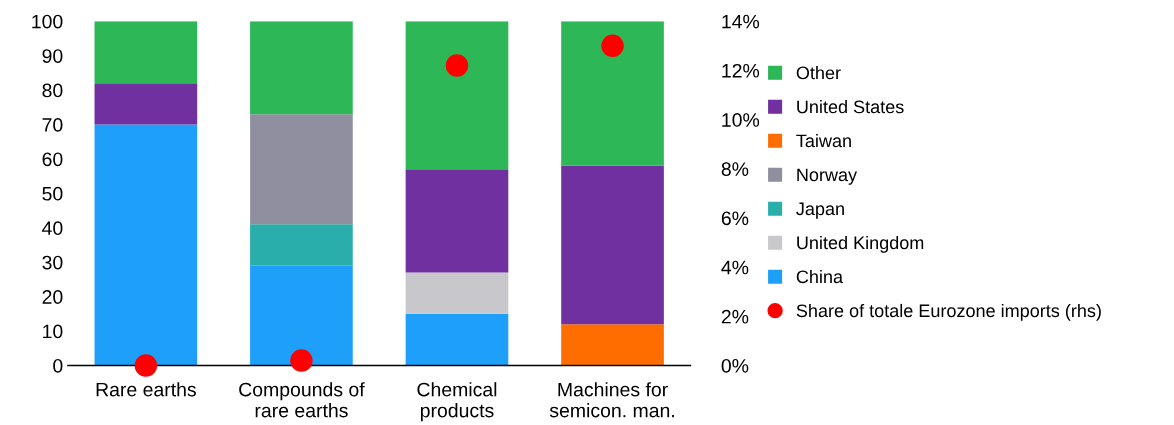 The width and height of the screenshot is (1174, 425). I want to click on legend-label: United States, so click(850, 107).